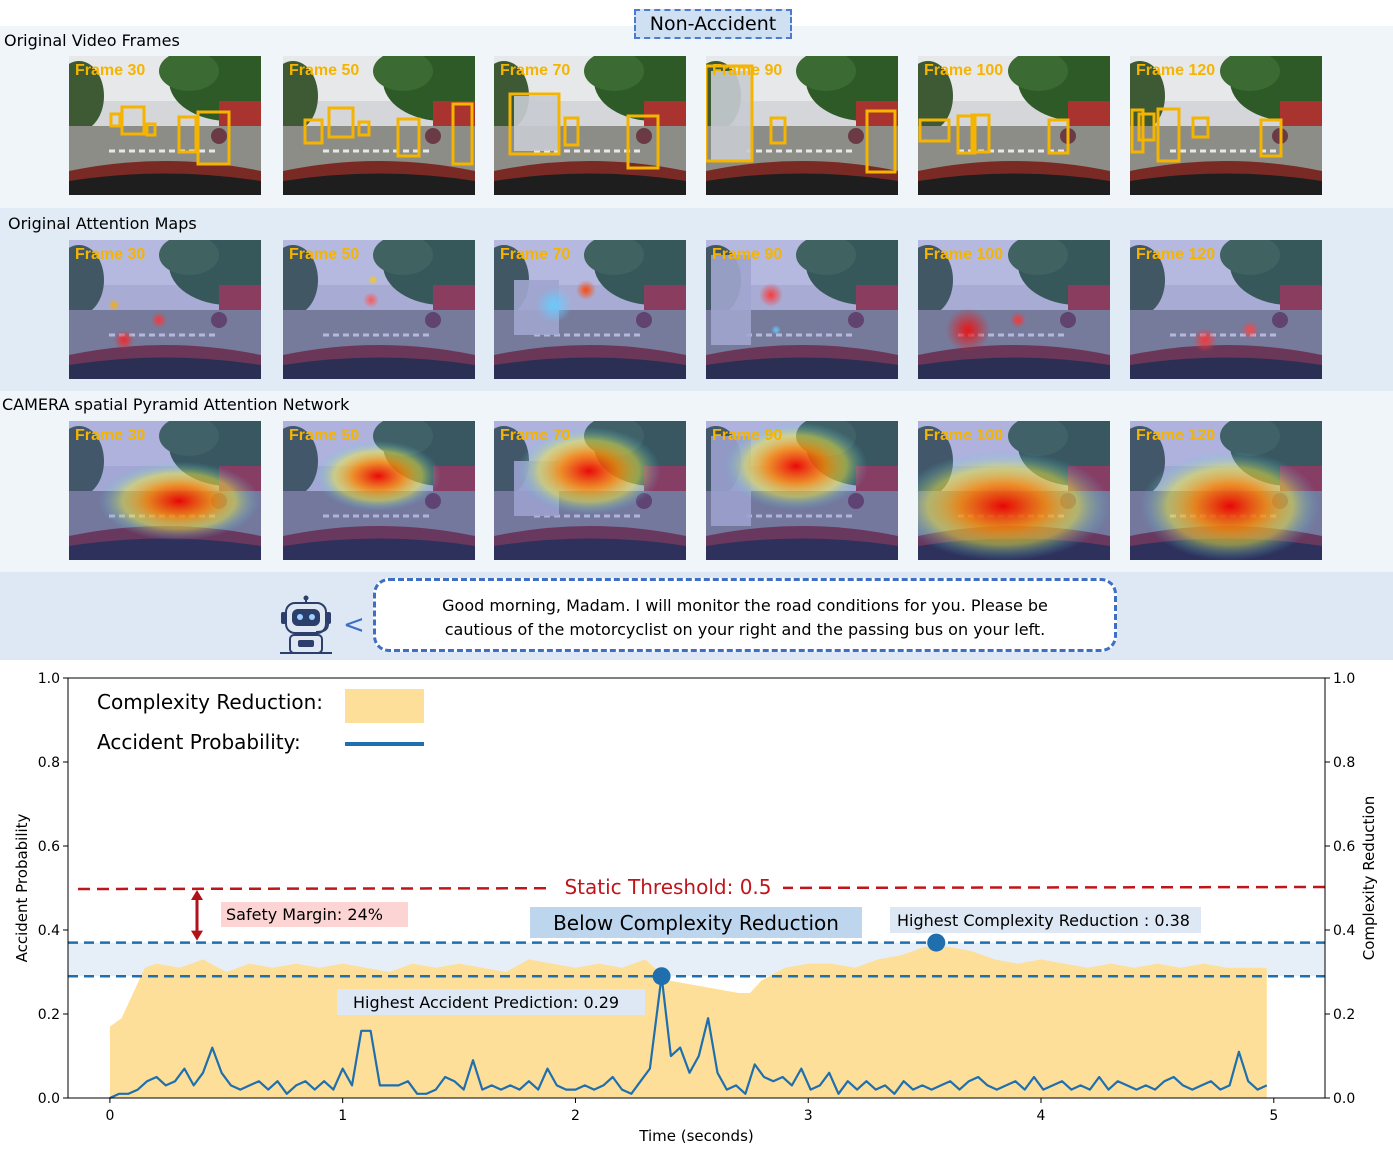  I want to click on video-frame: Frame 70, so click(590, 125).